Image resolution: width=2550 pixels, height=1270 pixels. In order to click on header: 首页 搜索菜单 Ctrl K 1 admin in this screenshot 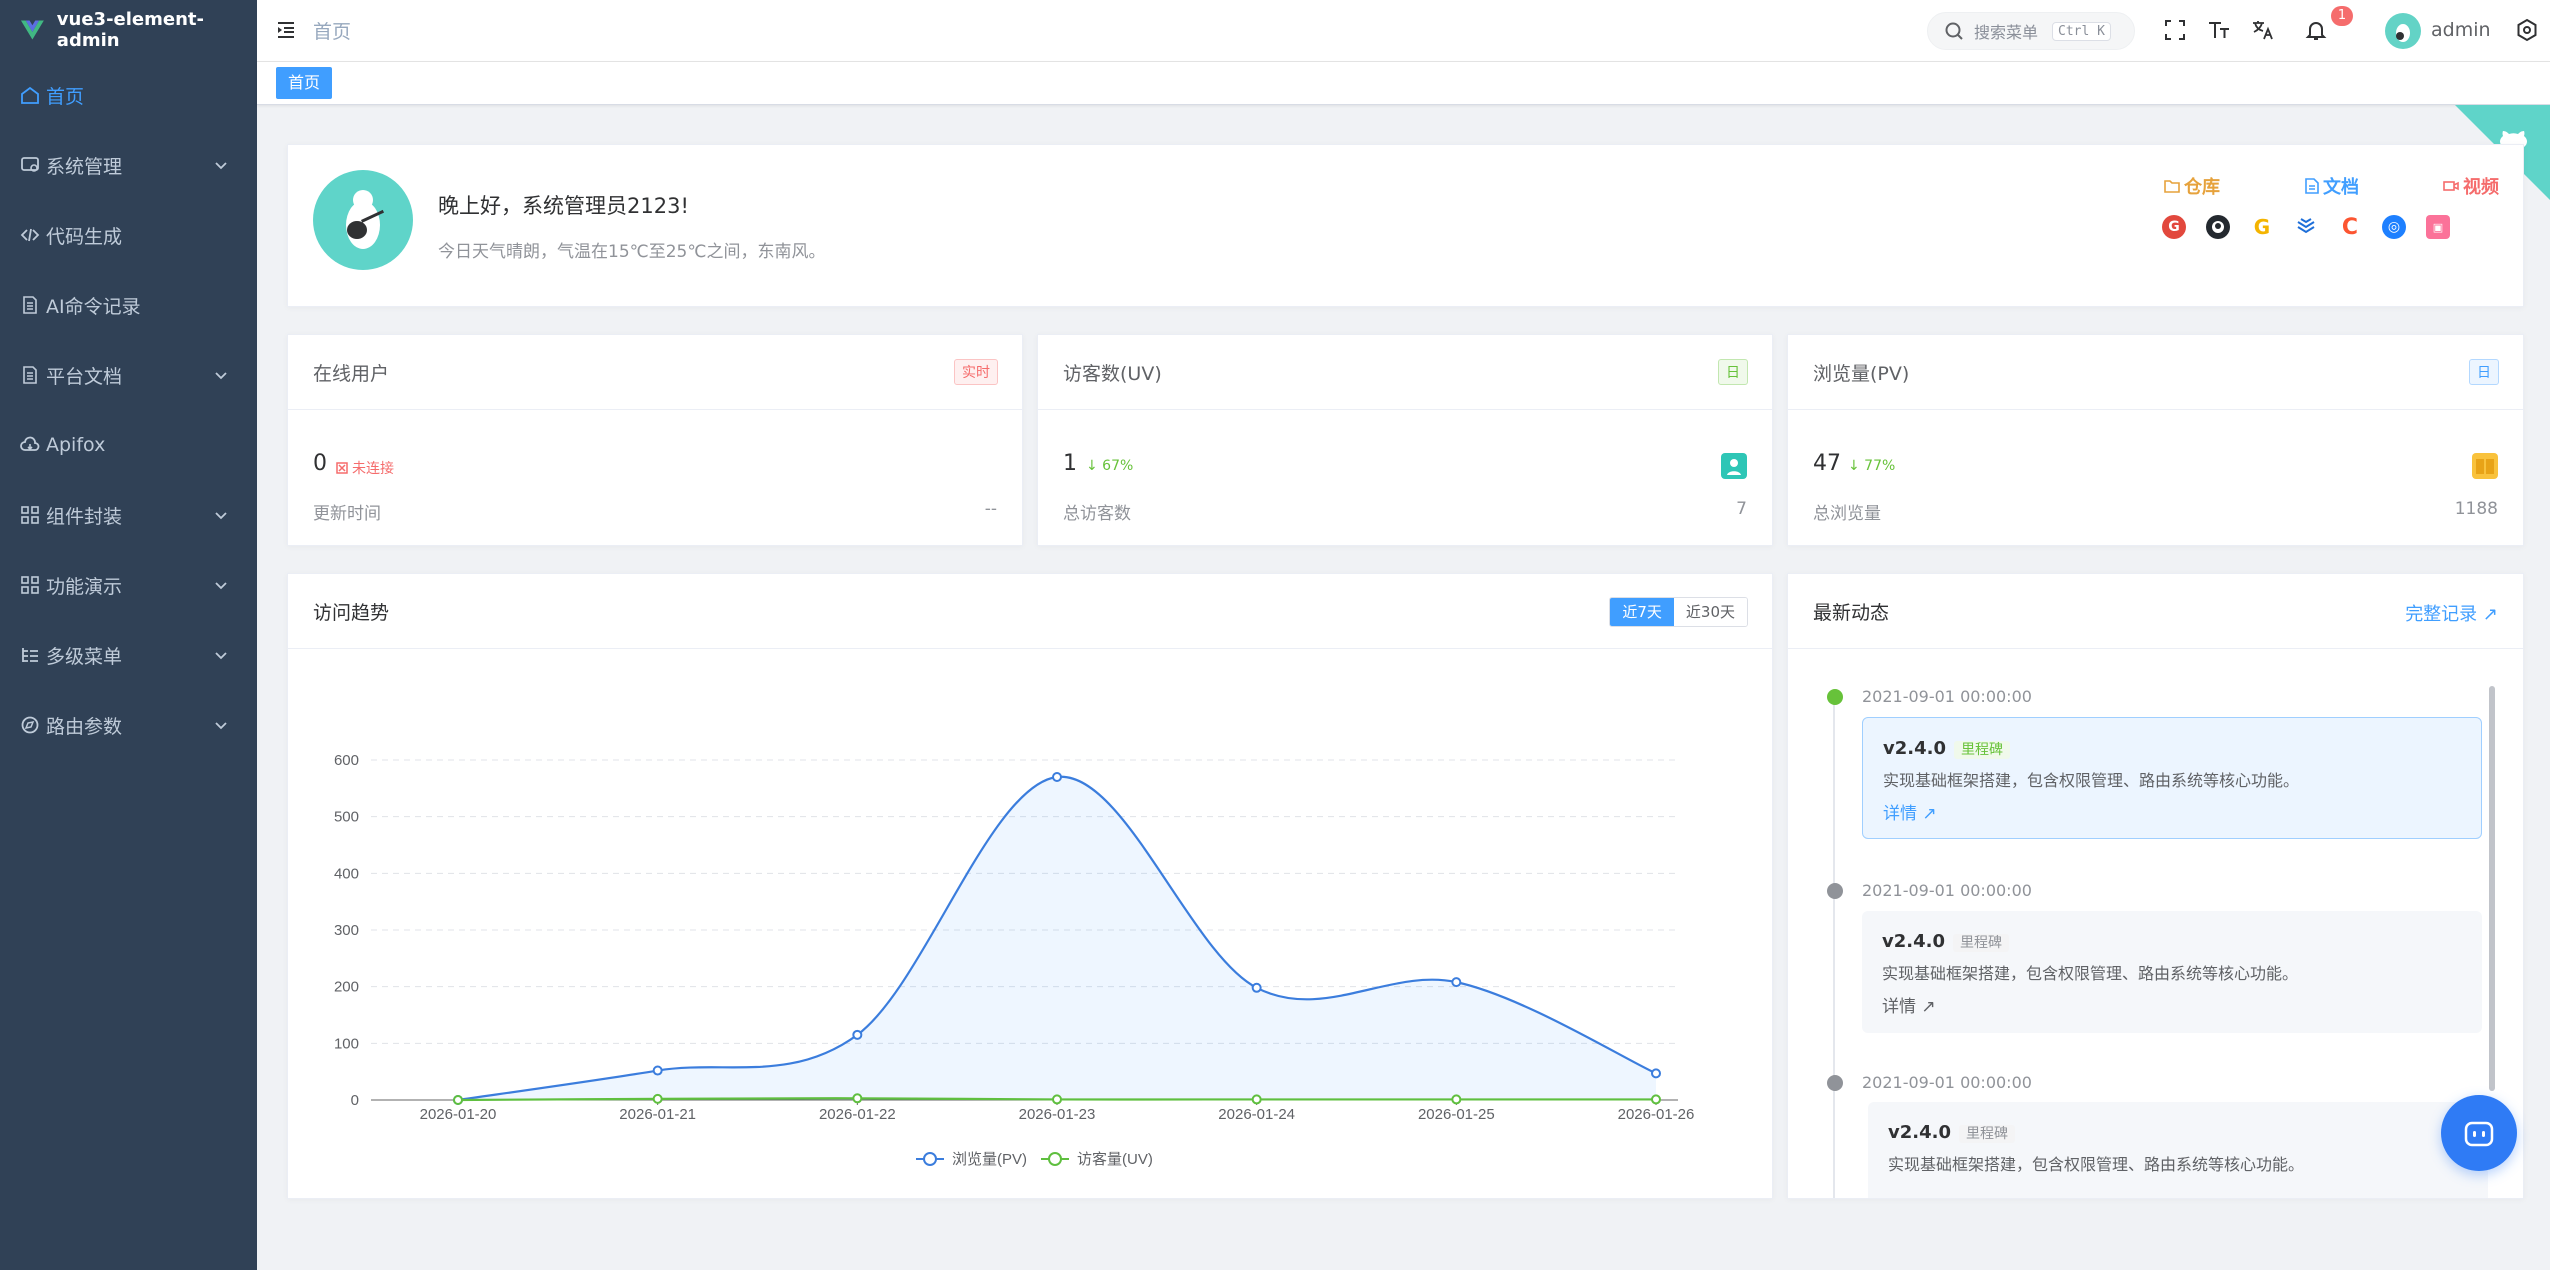, I will do `click(1403, 31)`.